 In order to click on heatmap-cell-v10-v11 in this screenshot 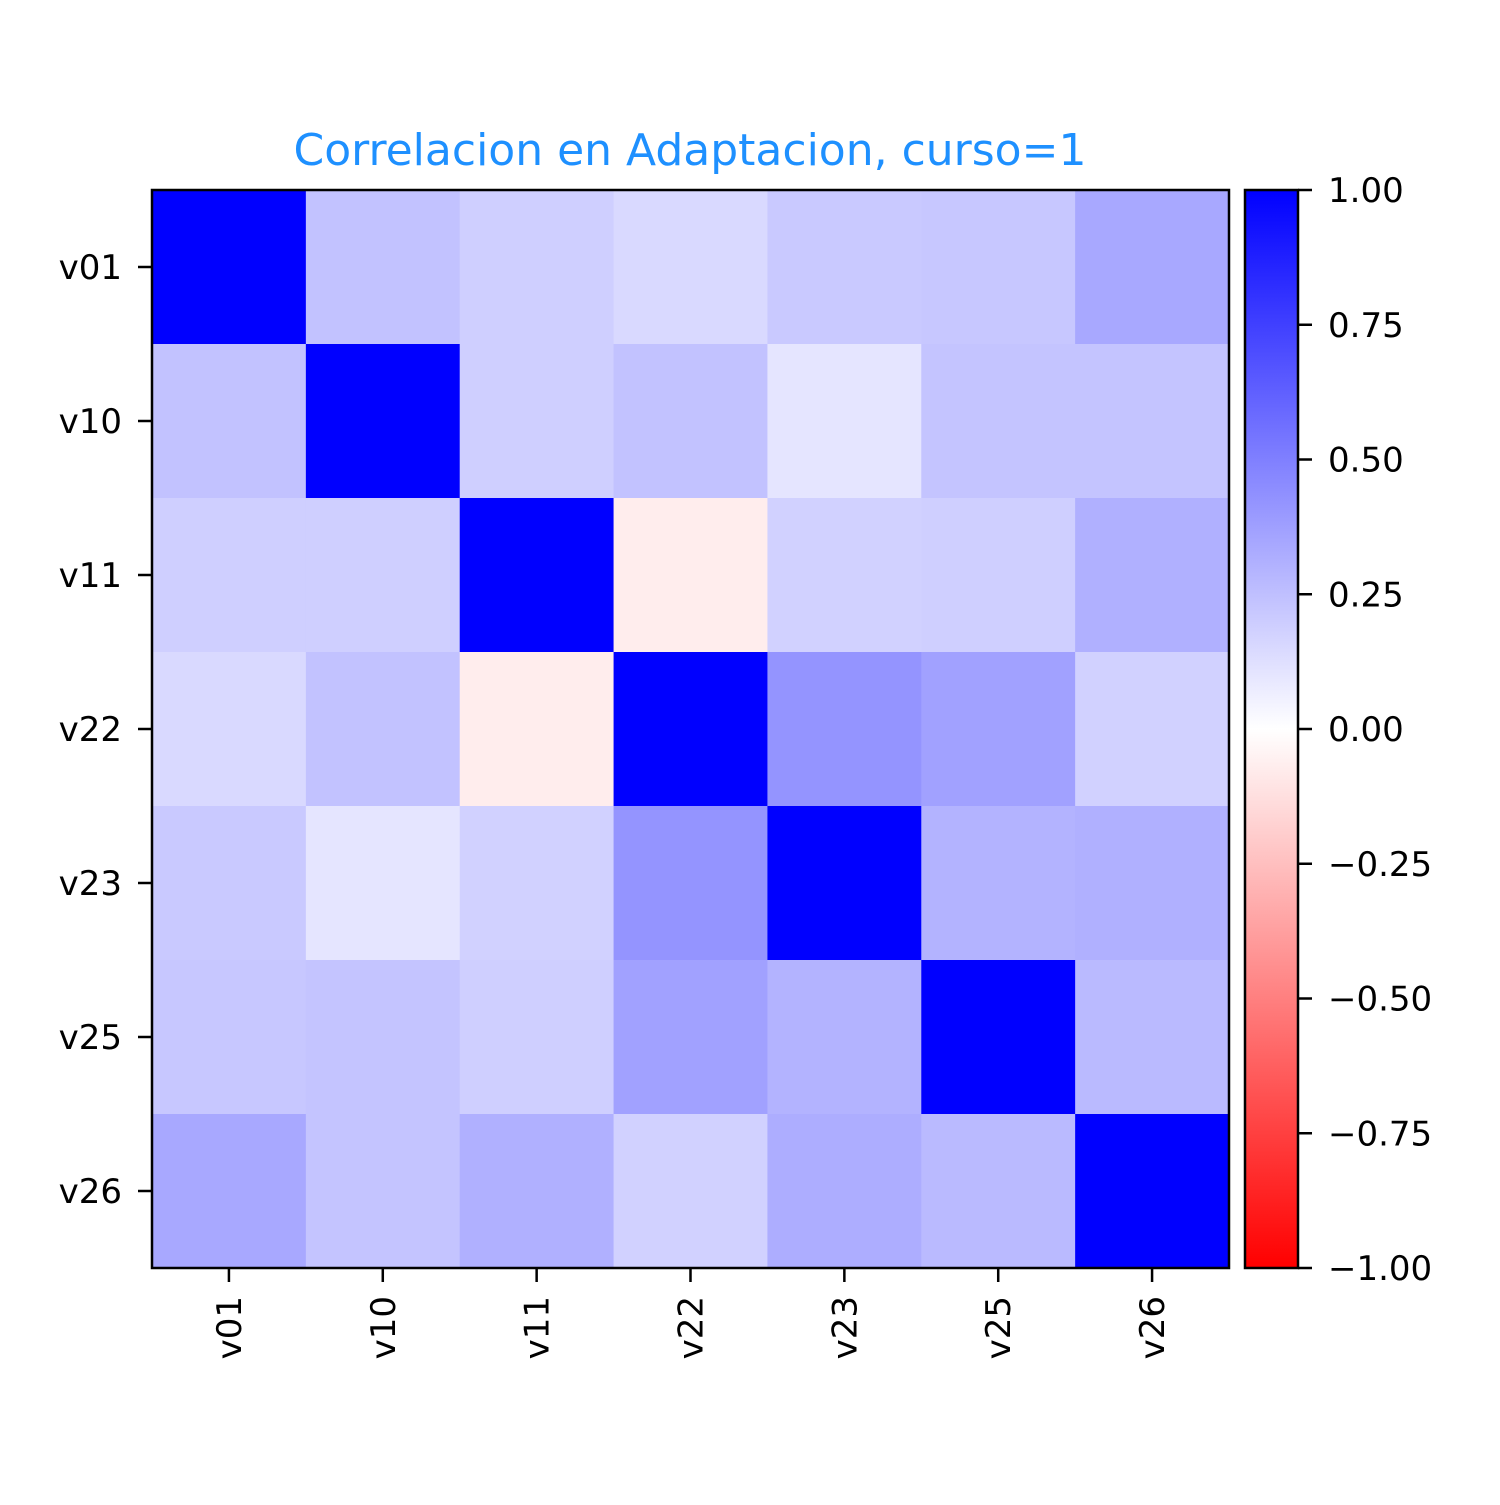, I will do `click(537, 421)`.